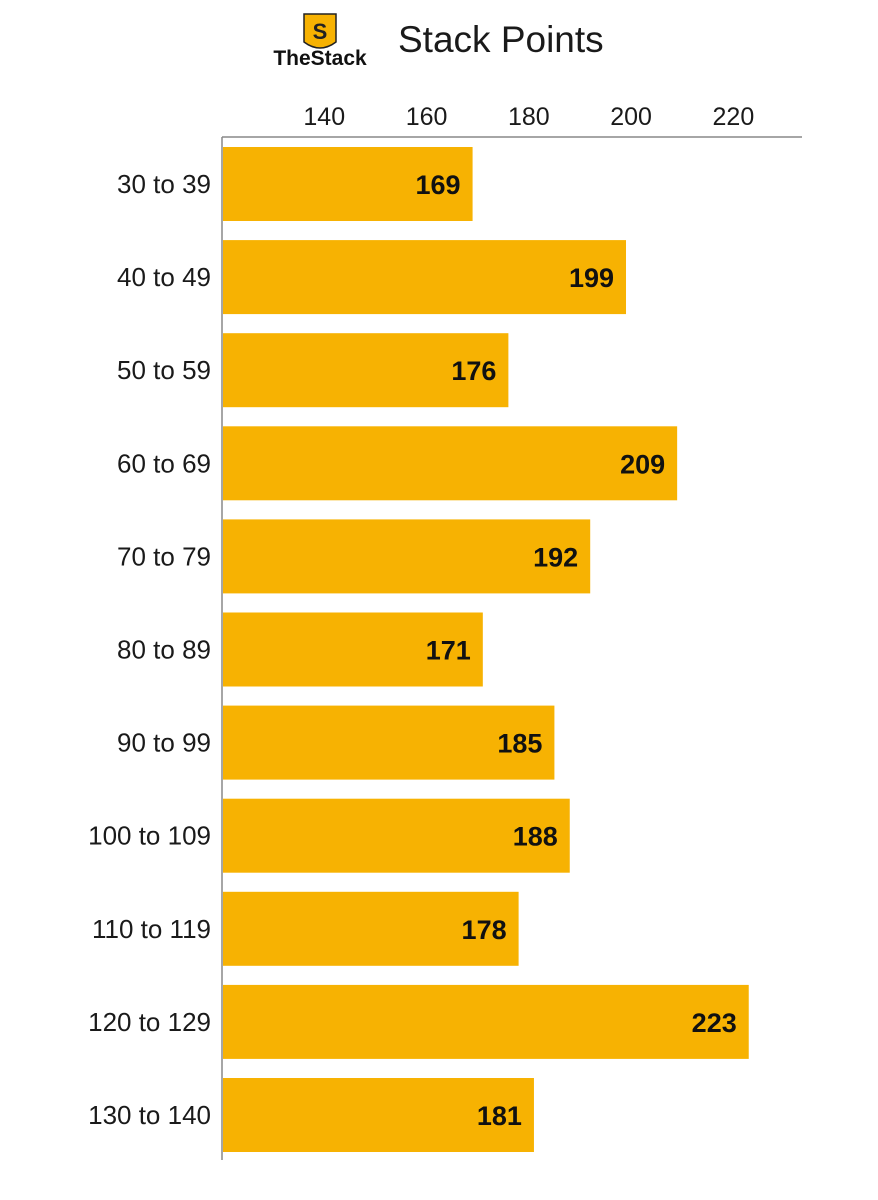 This screenshot has height=1200, width=878. I want to click on value-label: 188, so click(535, 837).